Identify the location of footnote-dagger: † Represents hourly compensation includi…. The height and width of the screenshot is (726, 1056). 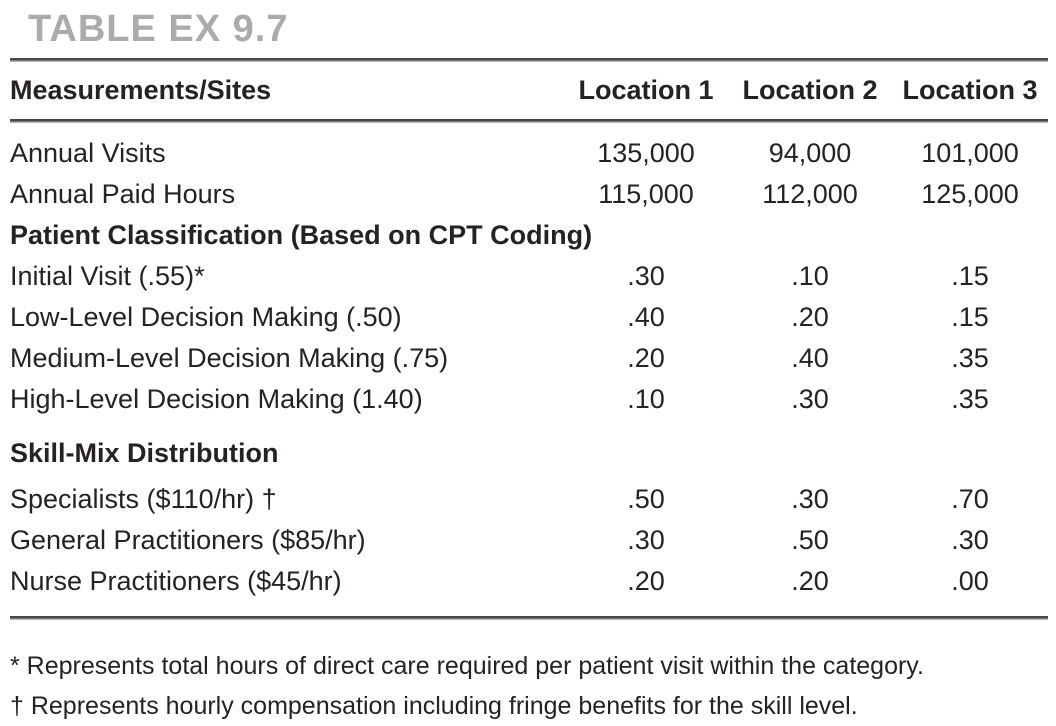
(434, 706).